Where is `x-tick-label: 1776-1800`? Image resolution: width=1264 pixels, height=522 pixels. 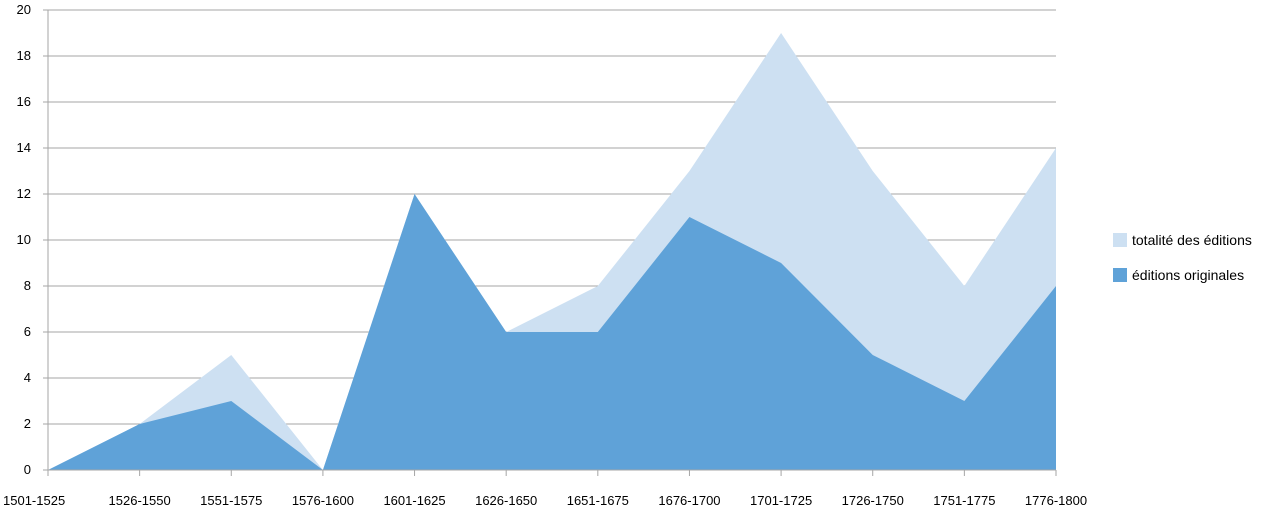
x-tick-label: 1776-1800 is located at coordinates (1056, 500).